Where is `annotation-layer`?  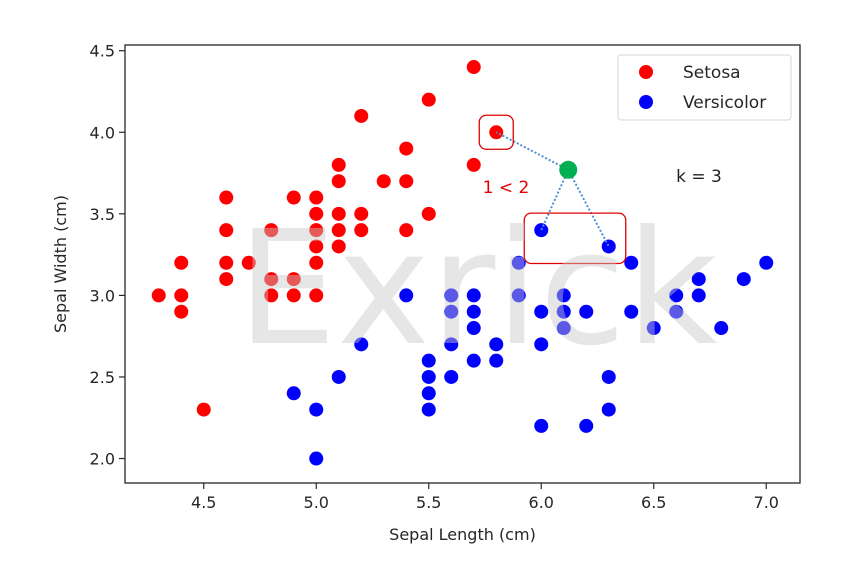 annotation-layer is located at coordinates (552, 189).